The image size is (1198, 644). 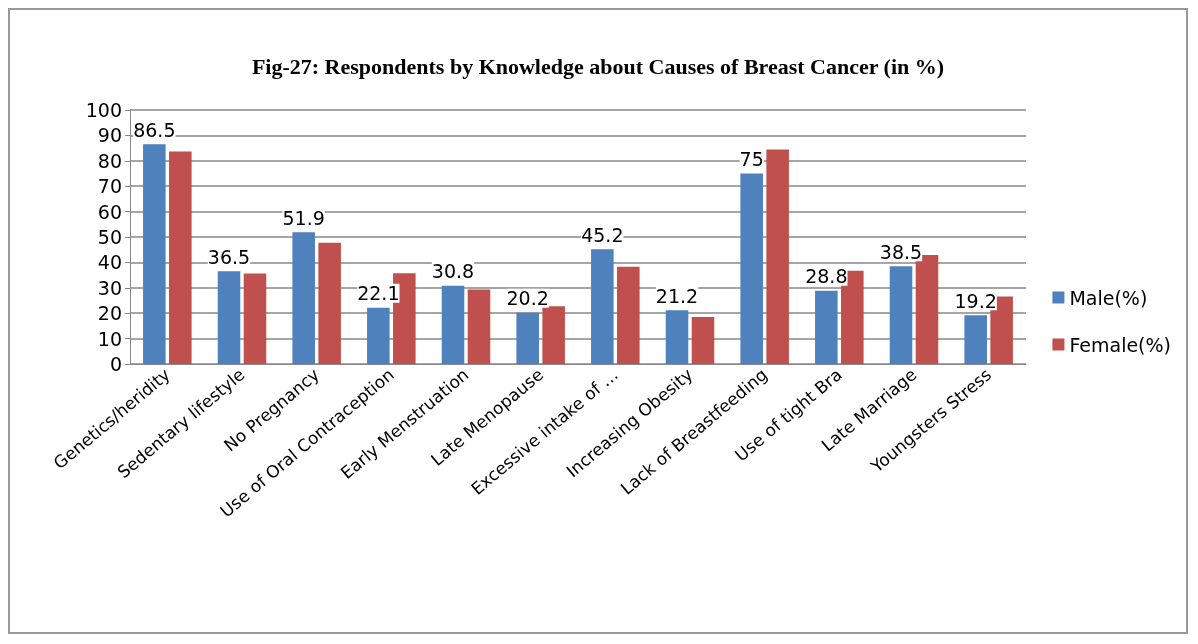 What do you see at coordinates (1120, 344) in the screenshot?
I see `legend-label: Female(%)` at bounding box center [1120, 344].